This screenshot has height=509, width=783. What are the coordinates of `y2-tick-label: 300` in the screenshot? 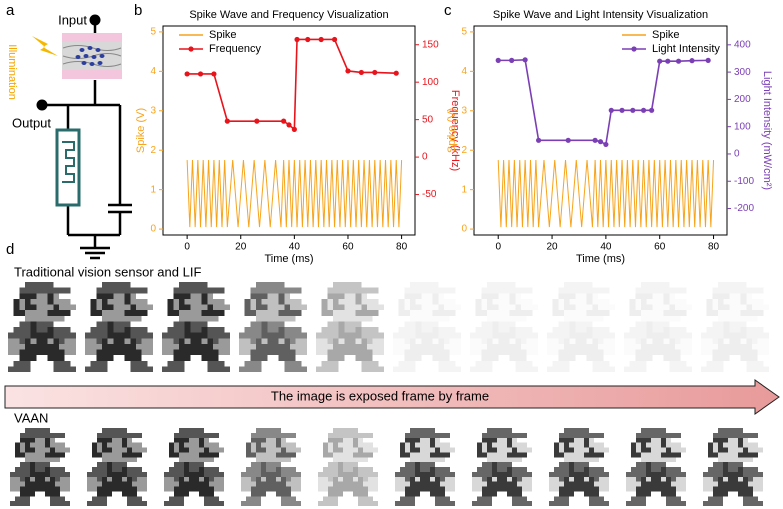 It's located at (742, 72).